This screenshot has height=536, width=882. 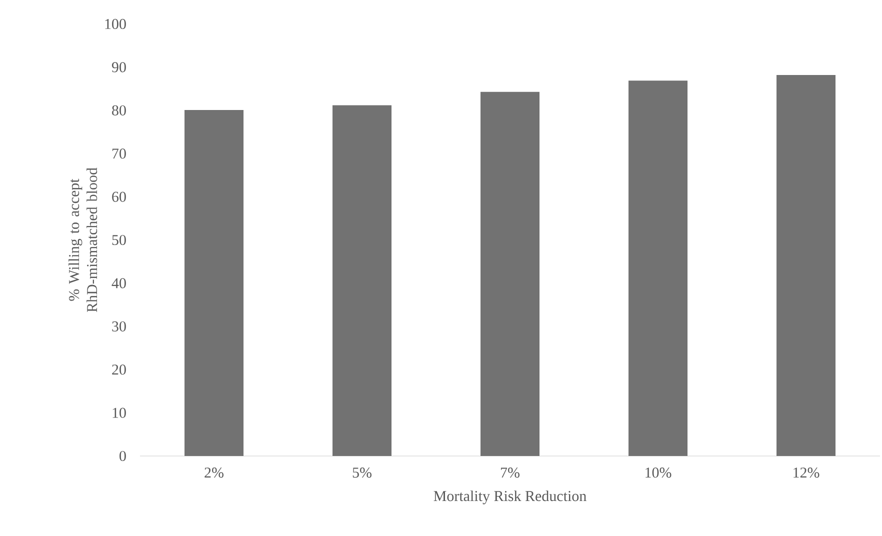 I want to click on x-axis-title: Mortality Risk Reduction, so click(x=510, y=497).